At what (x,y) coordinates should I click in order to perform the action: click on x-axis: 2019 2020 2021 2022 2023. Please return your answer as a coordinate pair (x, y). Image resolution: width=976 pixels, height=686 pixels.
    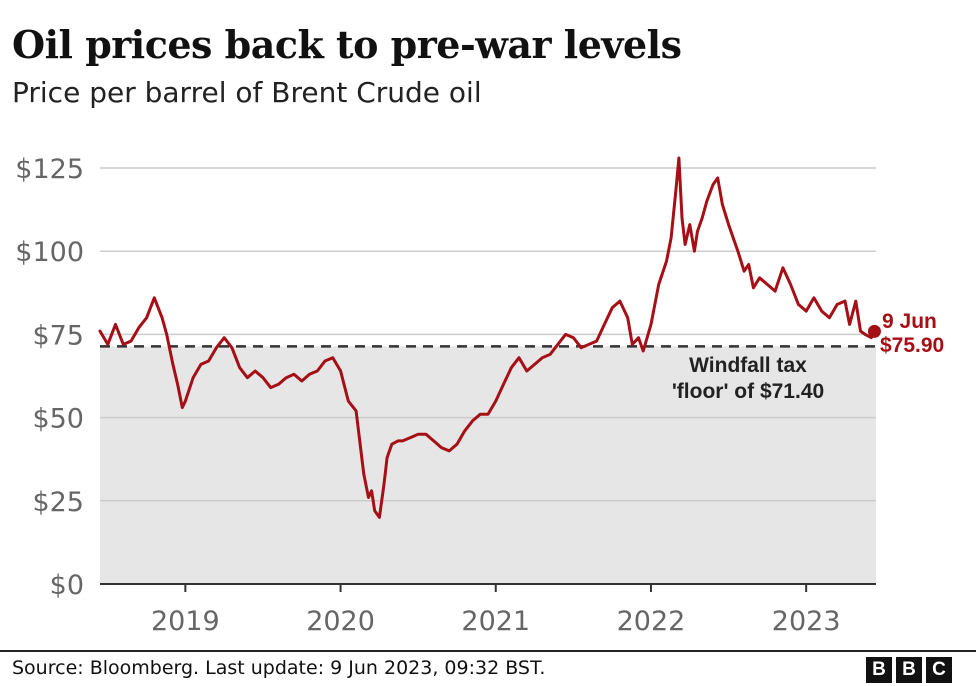
    Looking at the image, I should click on (496, 610).